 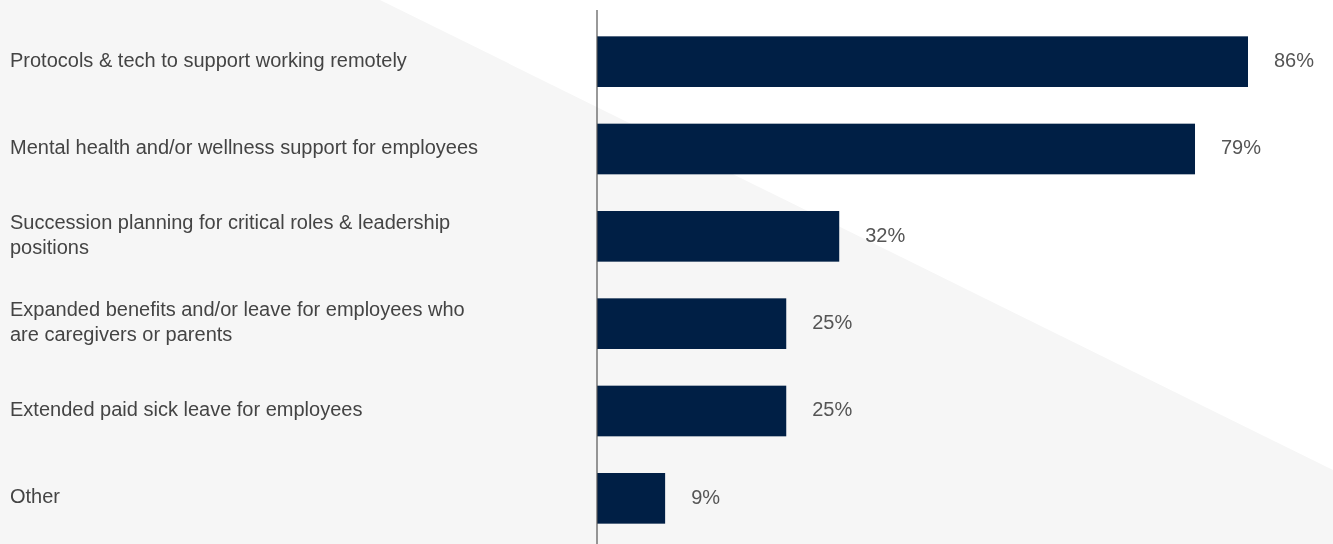 What do you see at coordinates (208, 59) in the screenshot?
I see `y-tick-label: Protocols & tech to support working remotely` at bounding box center [208, 59].